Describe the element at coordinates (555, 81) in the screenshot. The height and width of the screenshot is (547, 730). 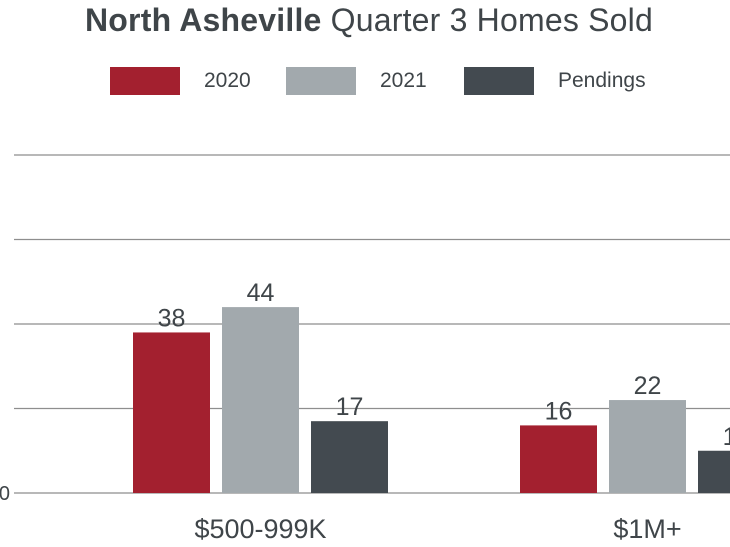
I see `legend-item-pendings: Pendings` at that location.